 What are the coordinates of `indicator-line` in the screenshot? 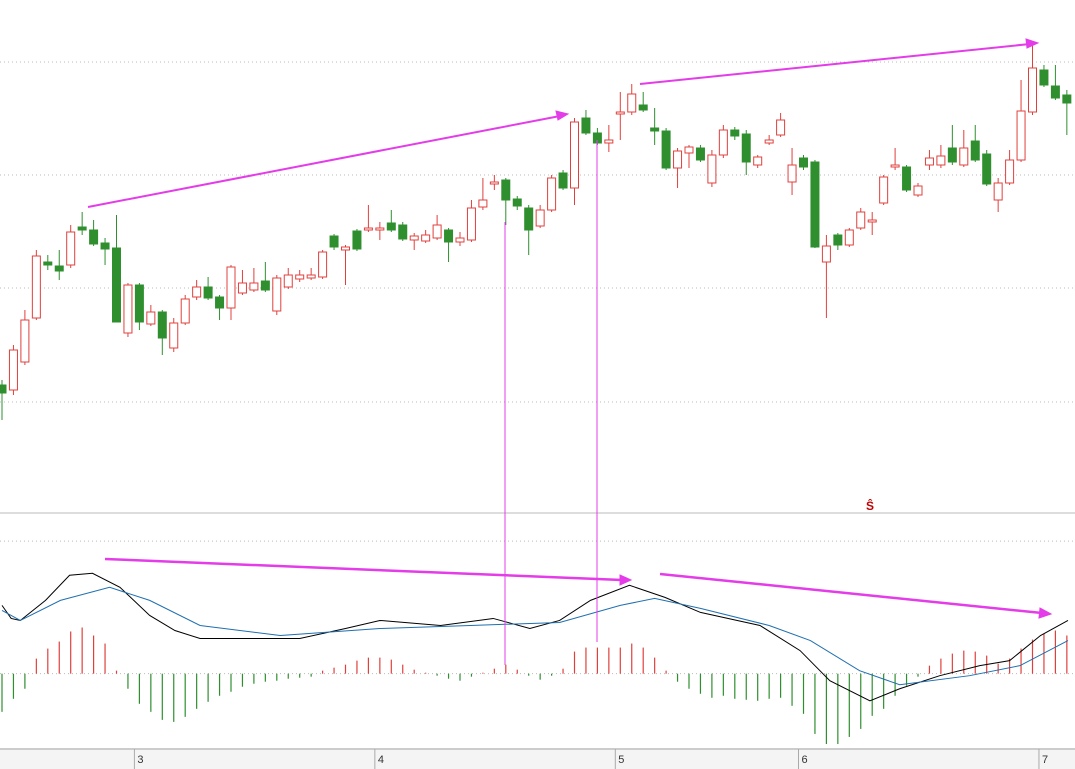 It's located at (535, 636).